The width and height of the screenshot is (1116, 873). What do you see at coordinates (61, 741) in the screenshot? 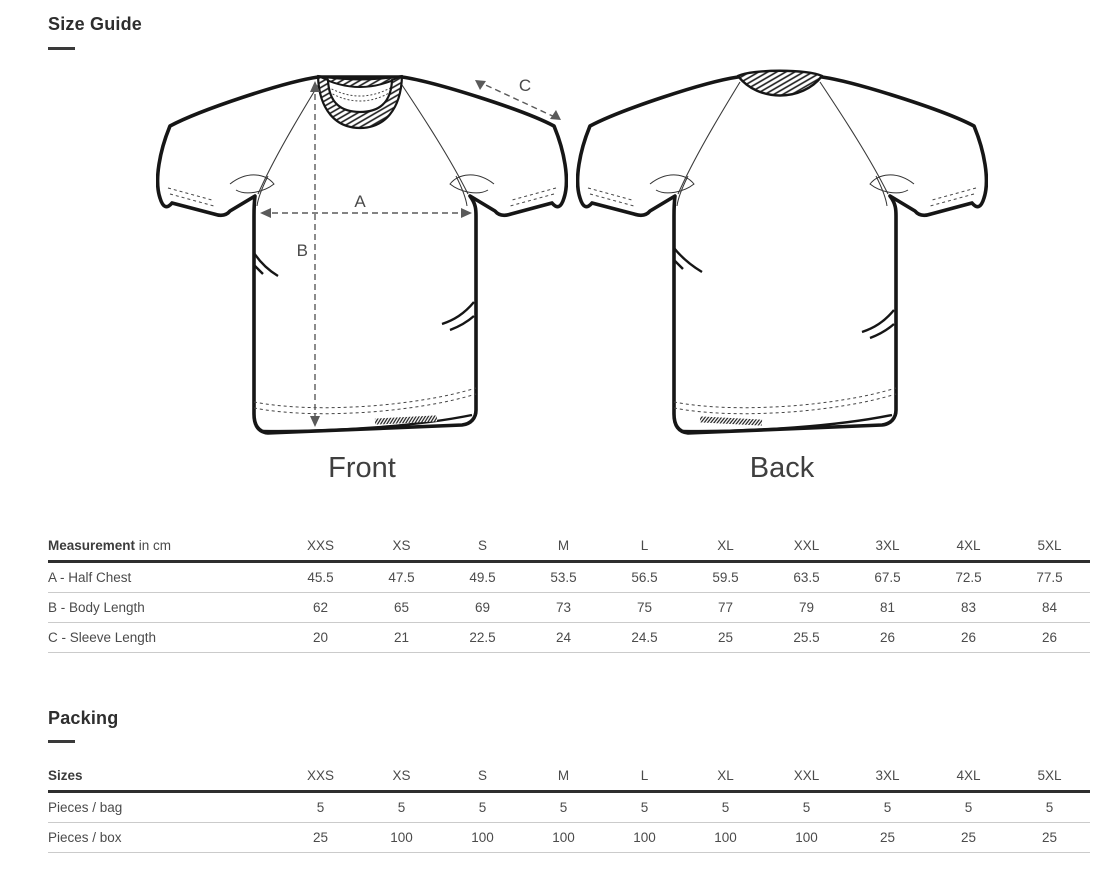
I see `packing-underline` at bounding box center [61, 741].